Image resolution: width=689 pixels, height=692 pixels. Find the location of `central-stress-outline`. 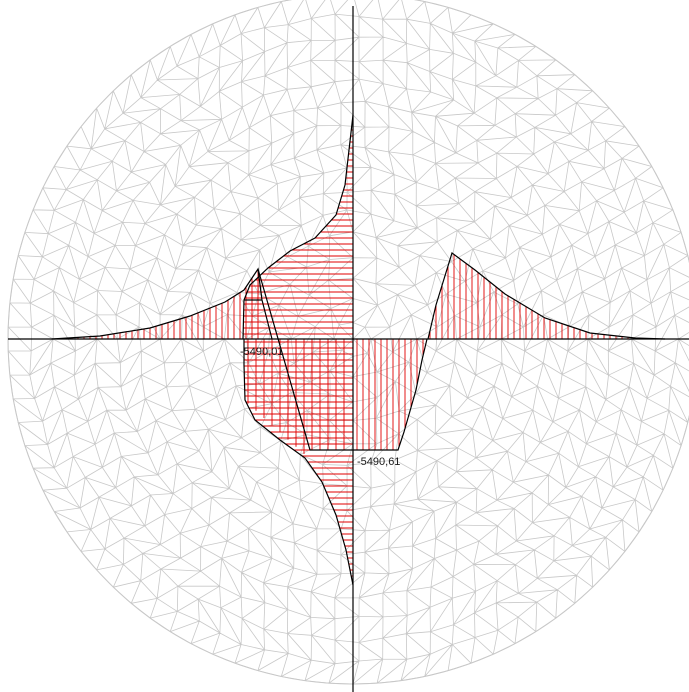

central-stress-outline is located at coordinates (342, 359).